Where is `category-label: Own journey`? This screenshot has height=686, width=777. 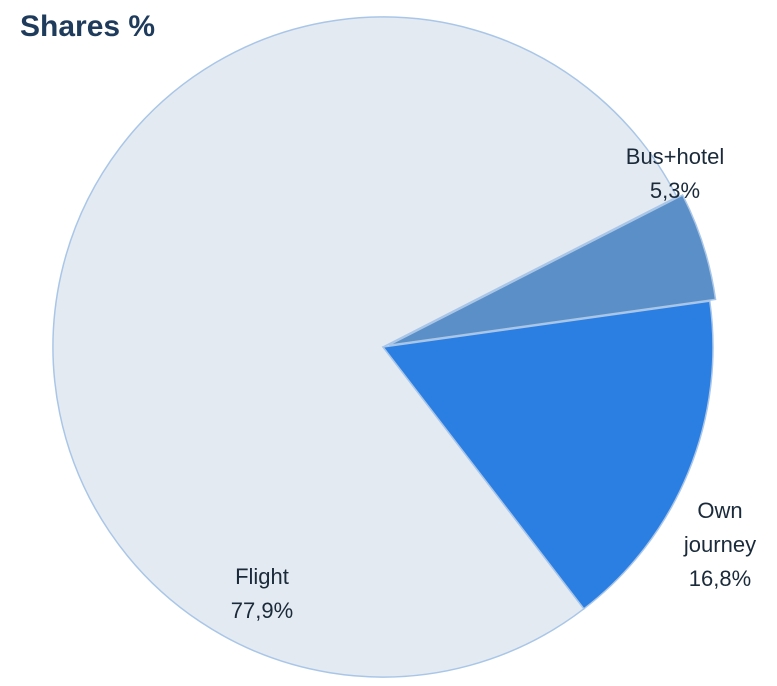
category-label: Own journey is located at coordinates (720, 527).